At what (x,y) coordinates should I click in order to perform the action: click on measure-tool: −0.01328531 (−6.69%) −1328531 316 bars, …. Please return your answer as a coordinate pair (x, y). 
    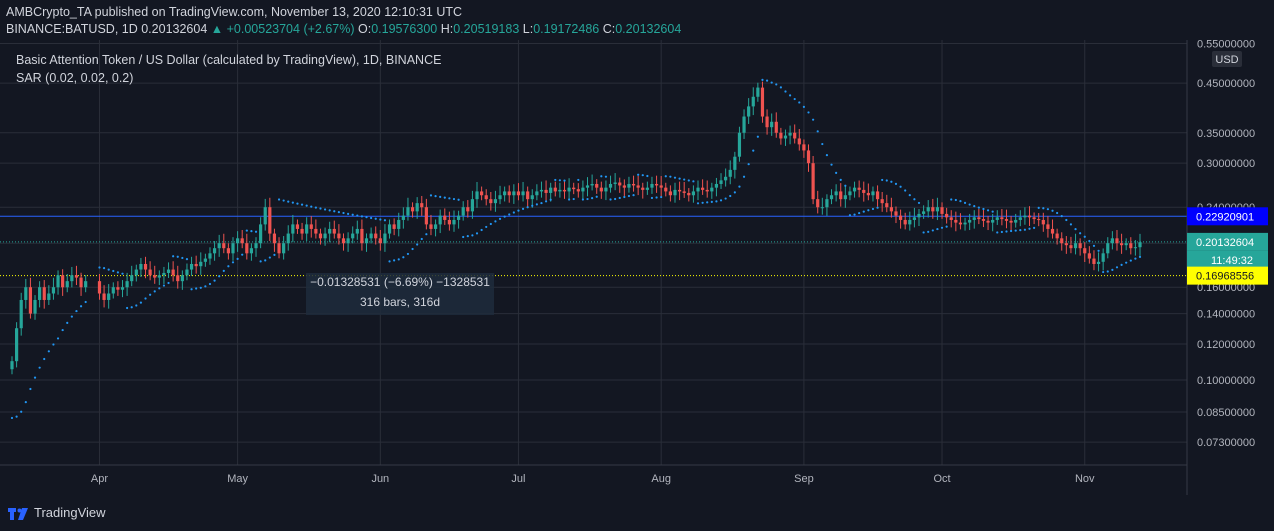
    Looking at the image, I should click on (400, 294).